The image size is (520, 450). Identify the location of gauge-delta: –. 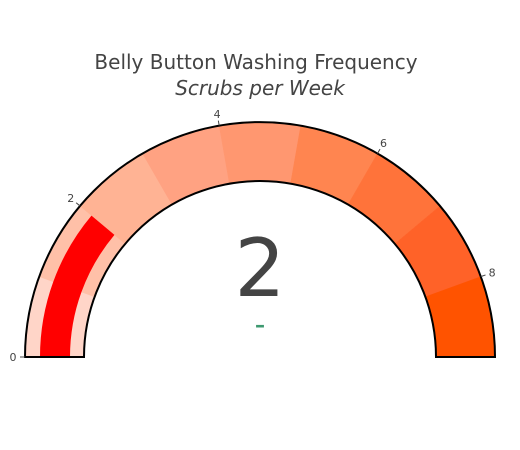
(260, 325).